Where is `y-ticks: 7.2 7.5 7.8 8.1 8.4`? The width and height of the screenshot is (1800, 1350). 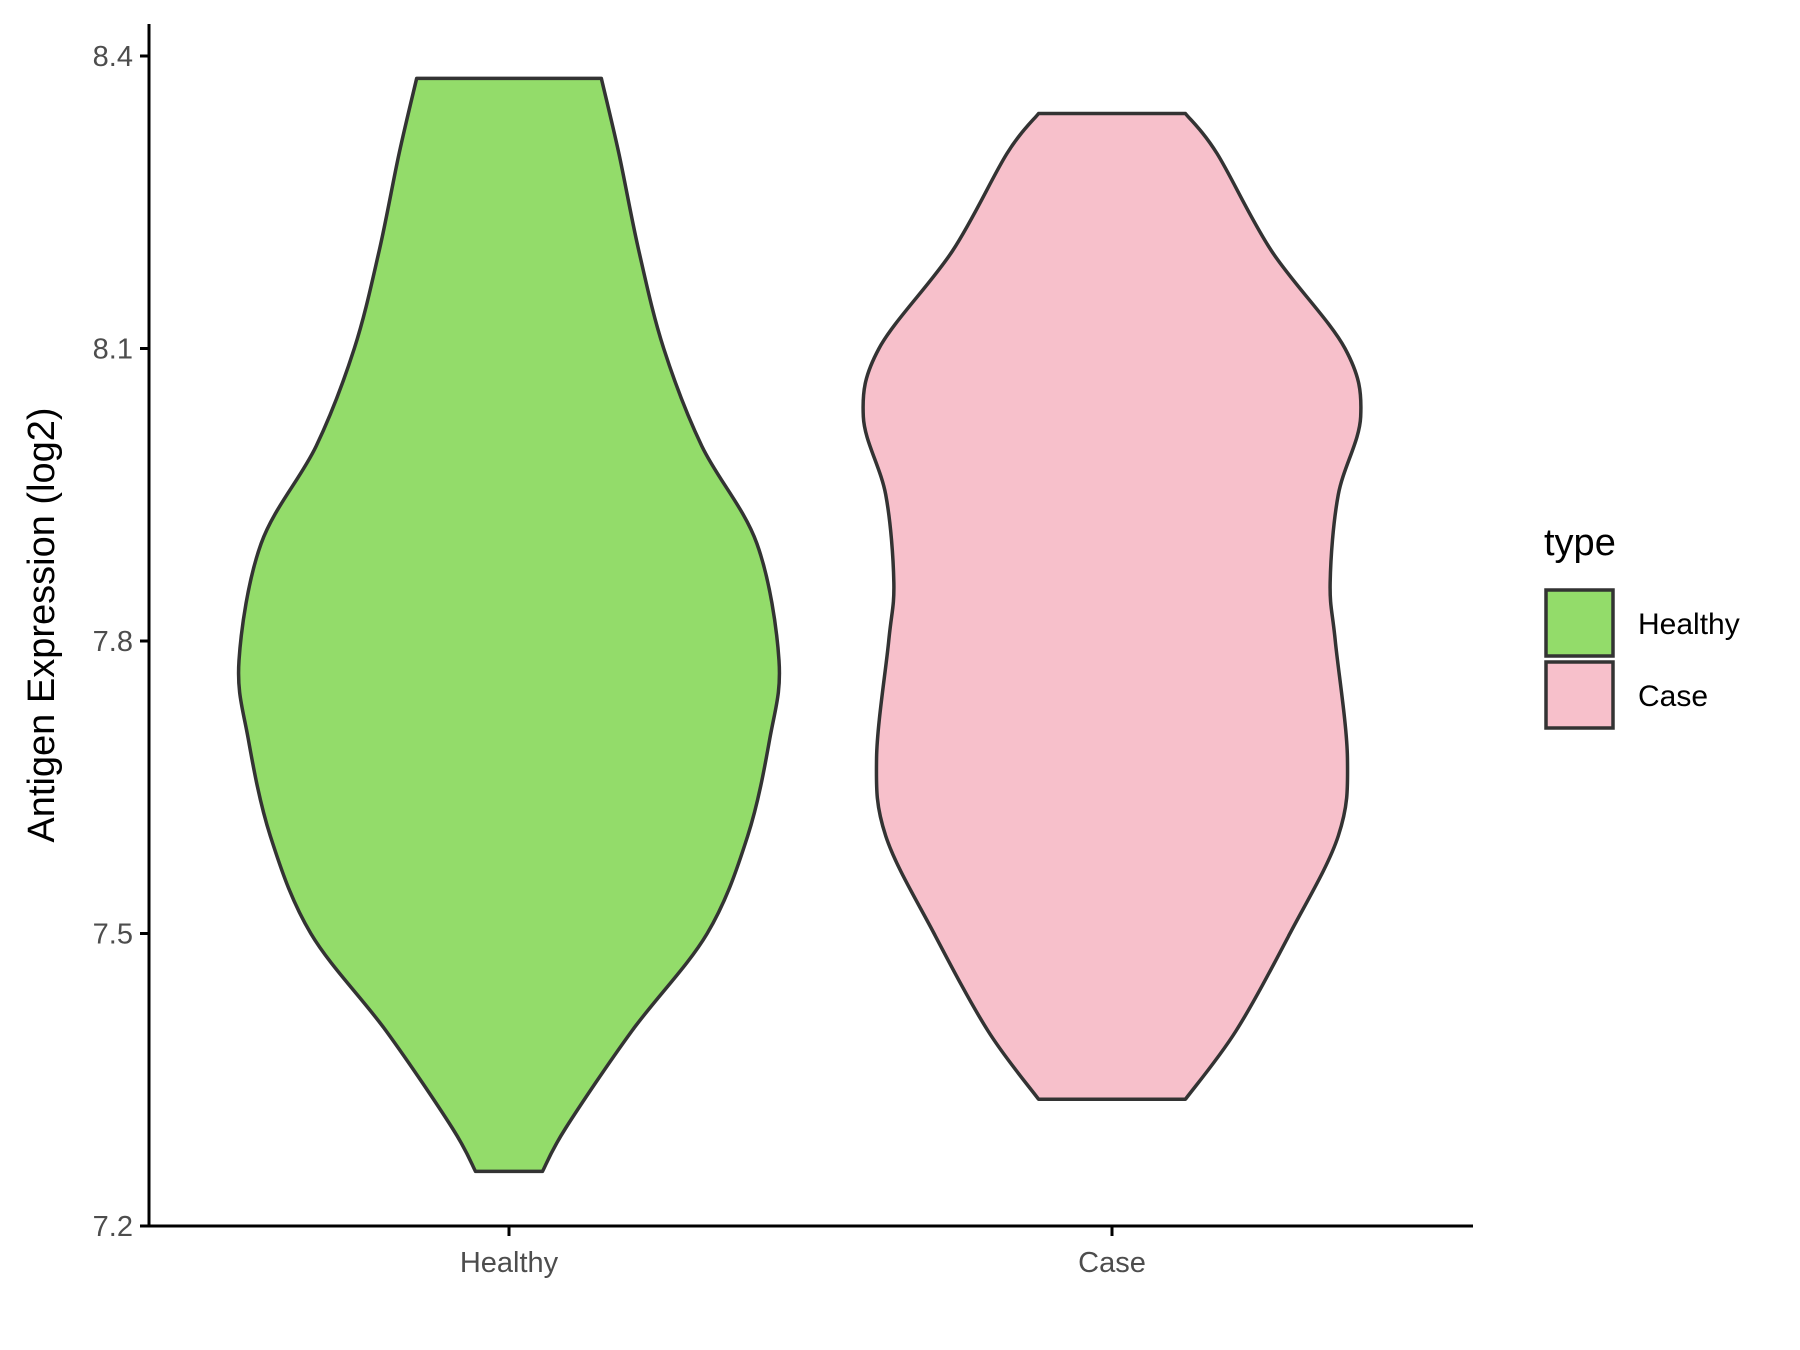
y-ticks: 7.2 7.5 7.8 8.1 8.4 is located at coordinates (121, 642).